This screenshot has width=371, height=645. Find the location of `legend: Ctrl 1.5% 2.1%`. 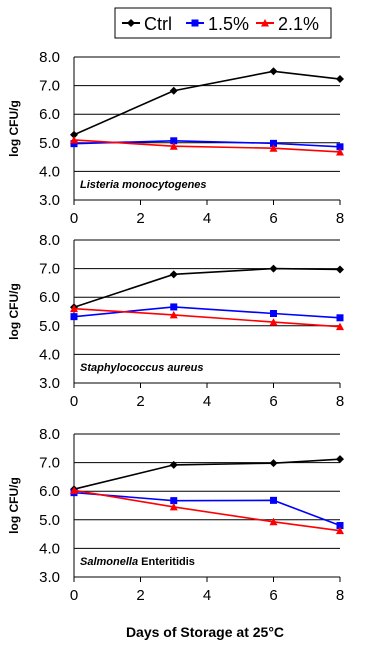

legend: Ctrl 1.5% 2.1% is located at coordinates (223, 23).